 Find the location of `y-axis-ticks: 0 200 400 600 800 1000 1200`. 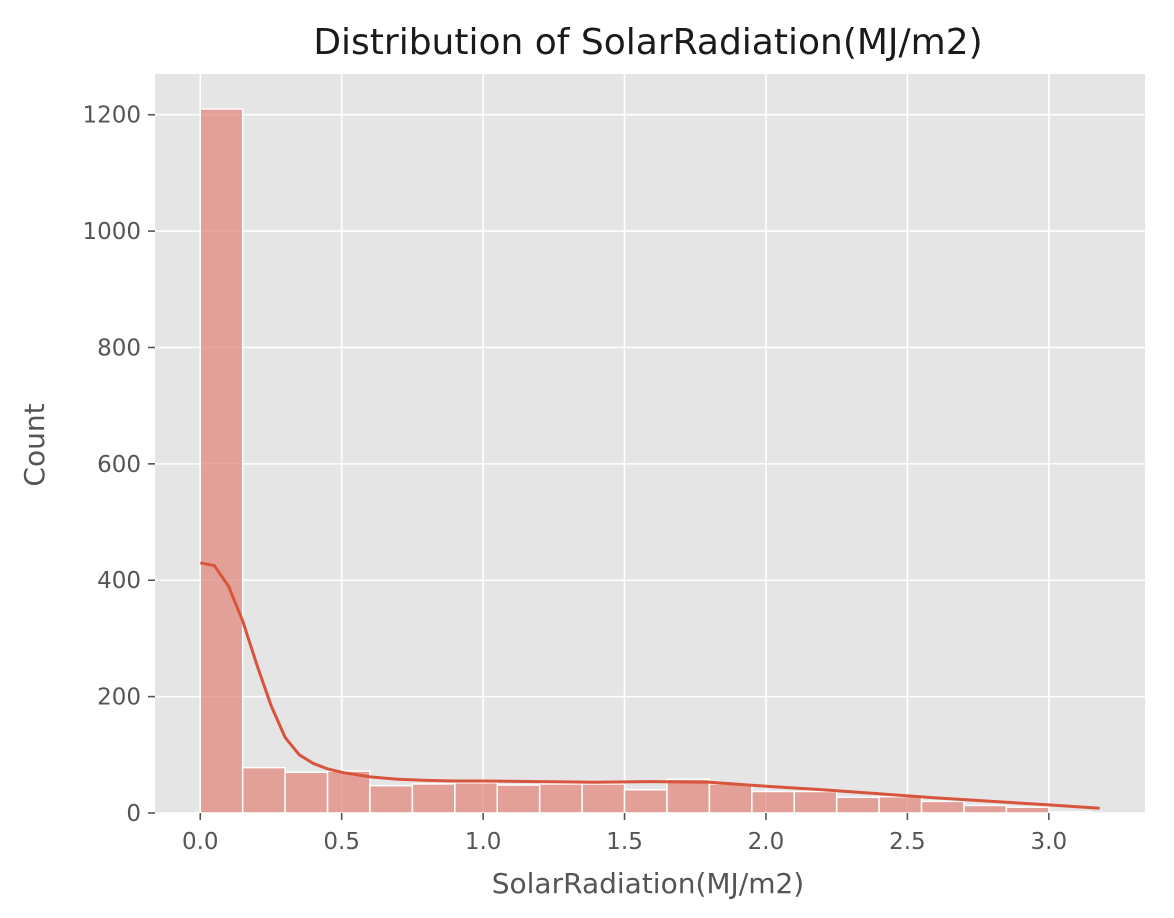

y-axis-ticks: 0 200 400 600 800 1000 1200 is located at coordinates (118, 465).